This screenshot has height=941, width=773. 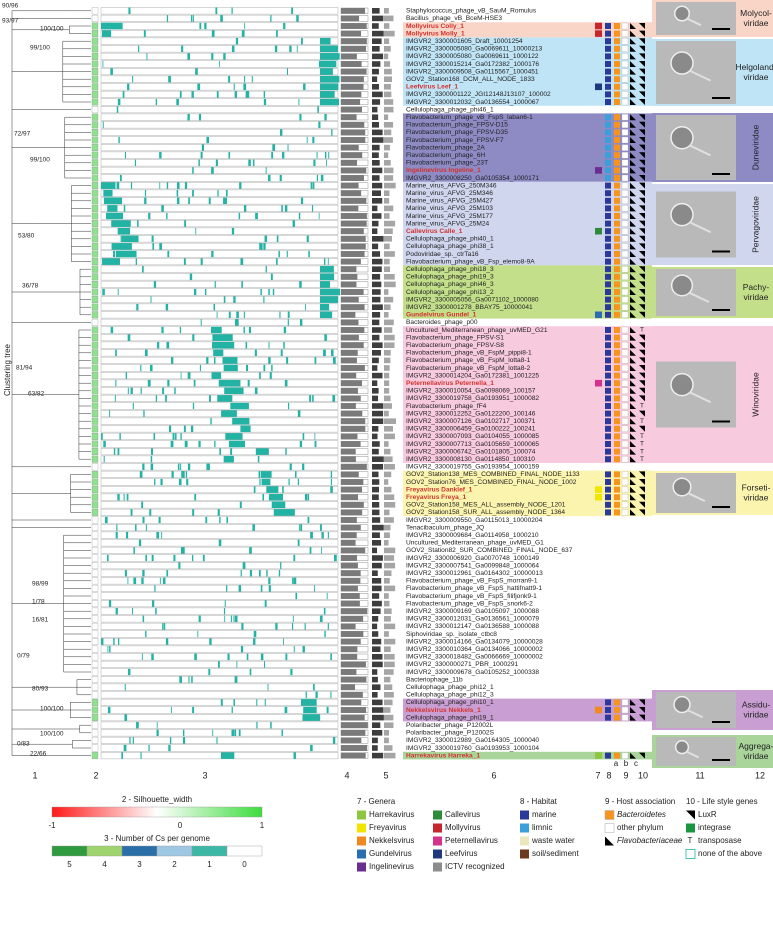 What do you see at coordinates (755, 224) in the screenshot?
I see `family-label: Pervagoviridae` at bounding box center [755, 224].